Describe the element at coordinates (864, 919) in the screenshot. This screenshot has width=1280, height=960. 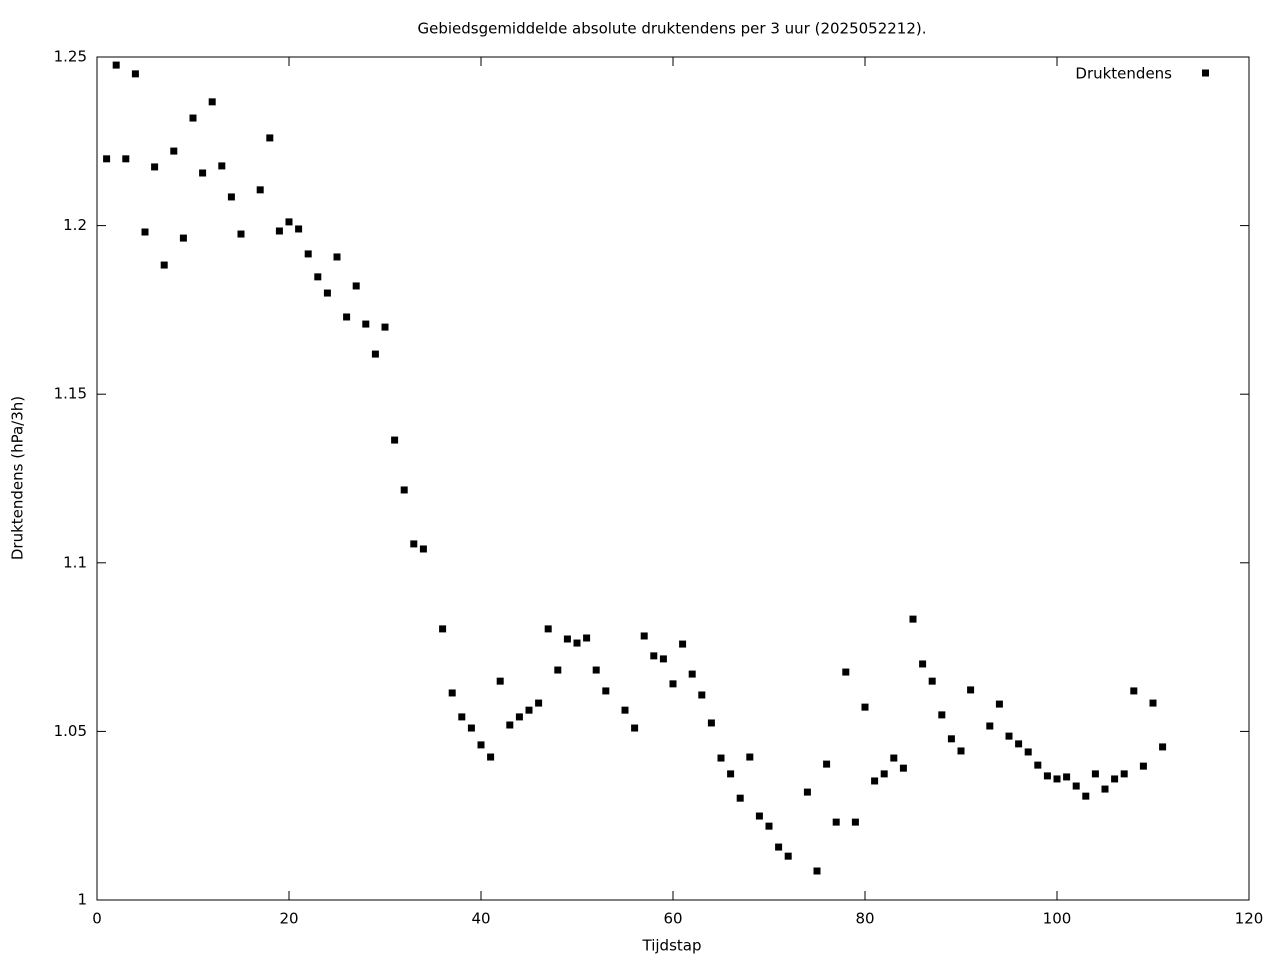
I see `x-tick-label: 80` at that location.